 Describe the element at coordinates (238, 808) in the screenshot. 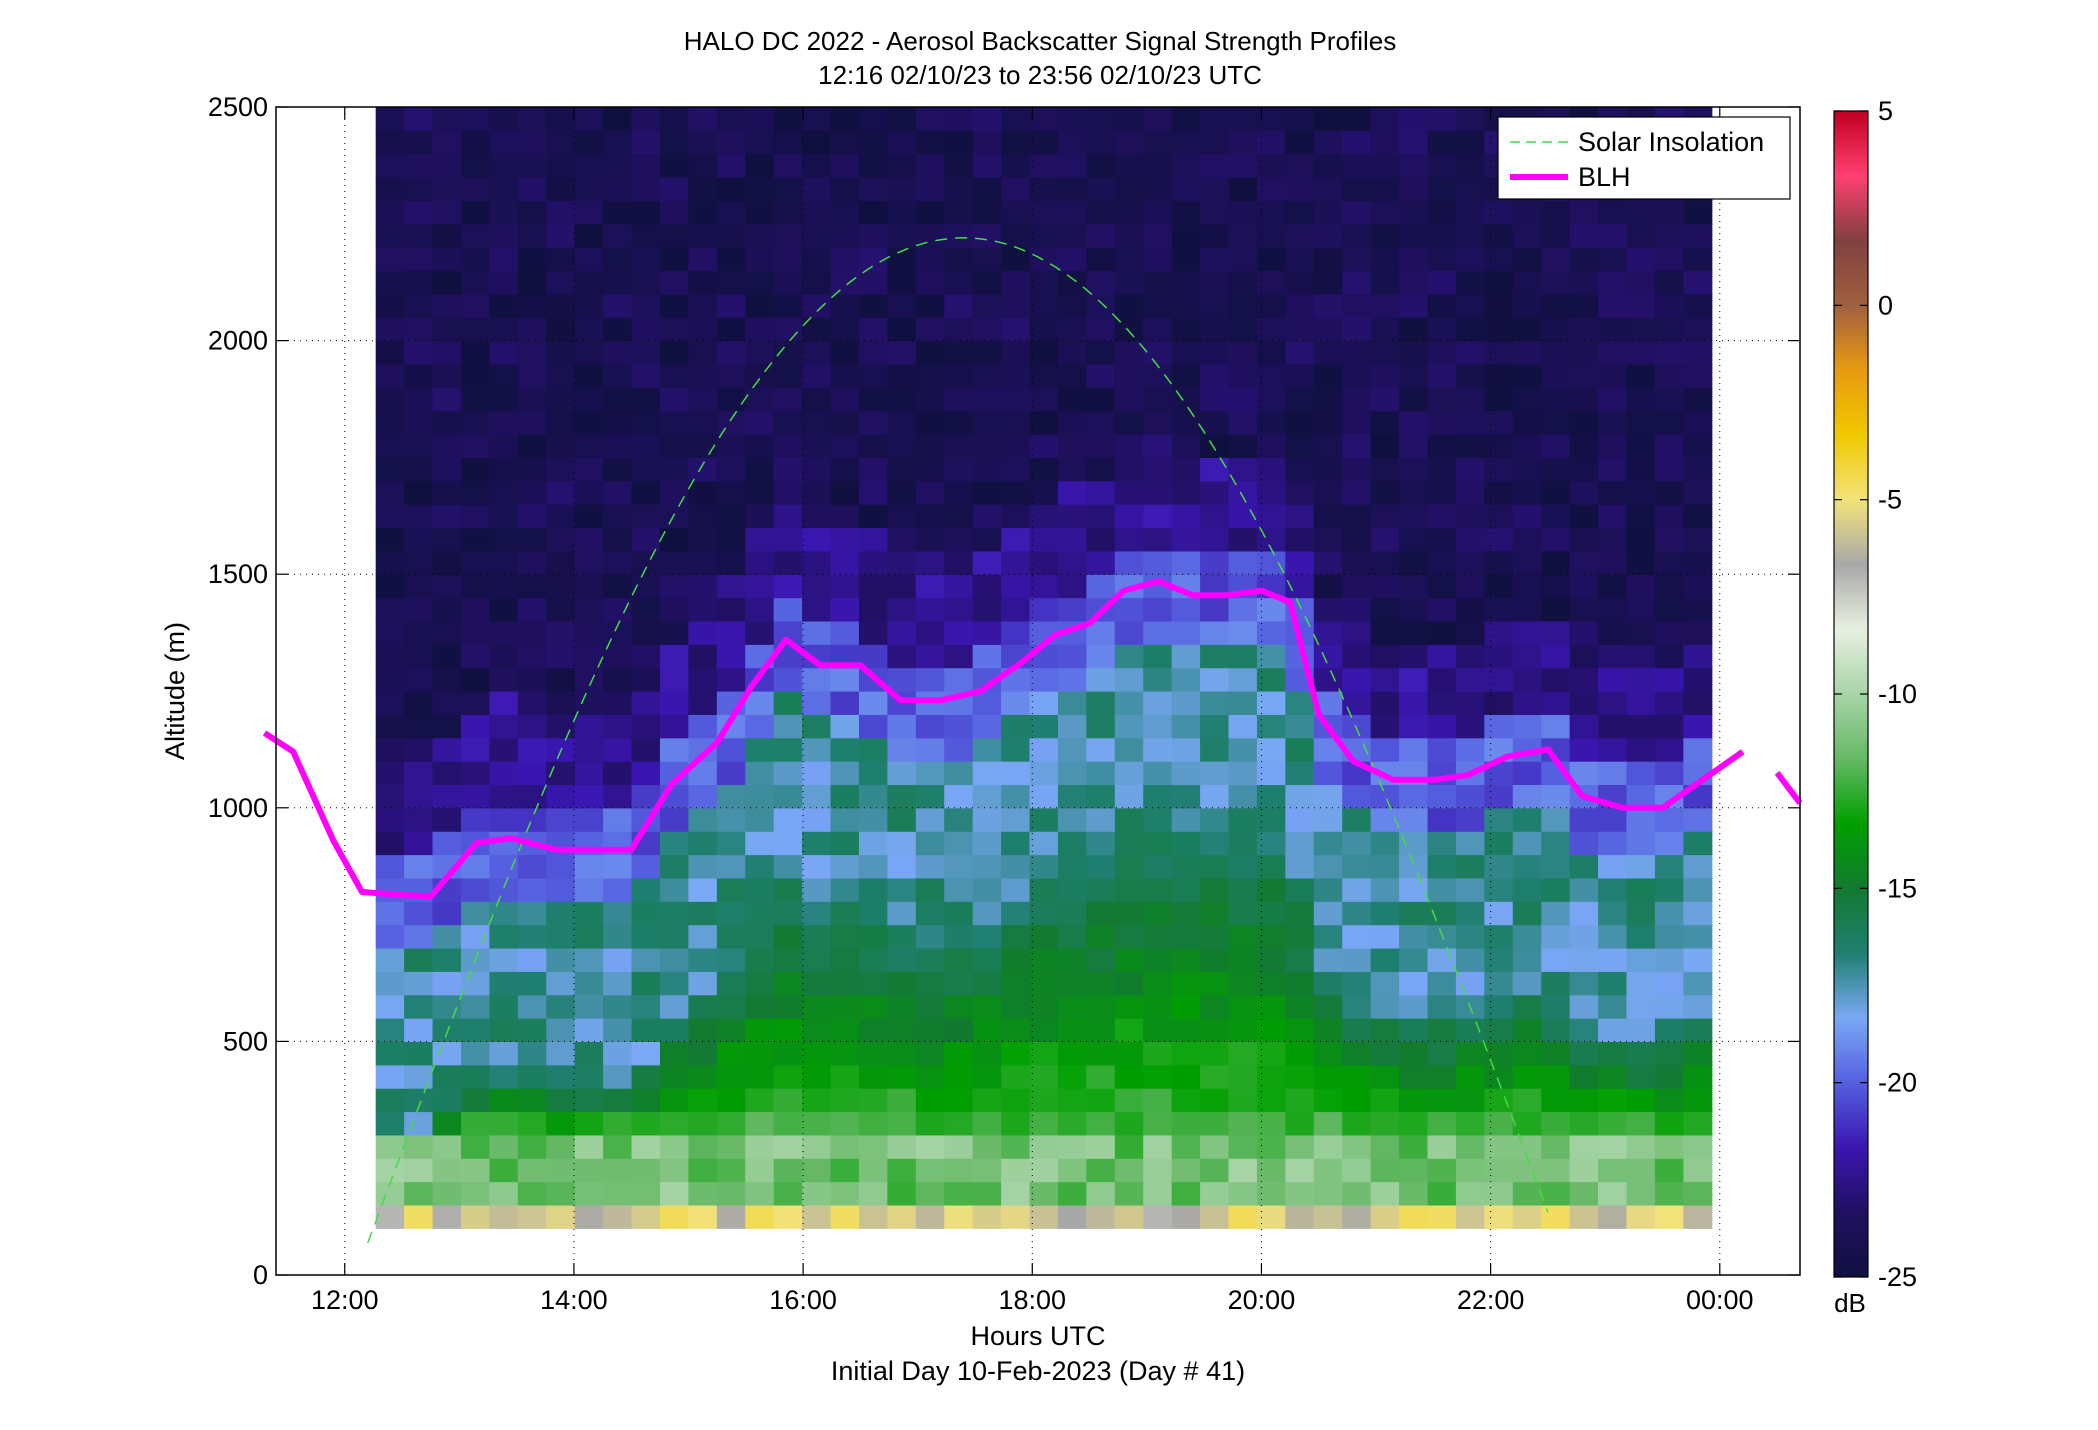

I see `y-tick-label: 1000` at that location.